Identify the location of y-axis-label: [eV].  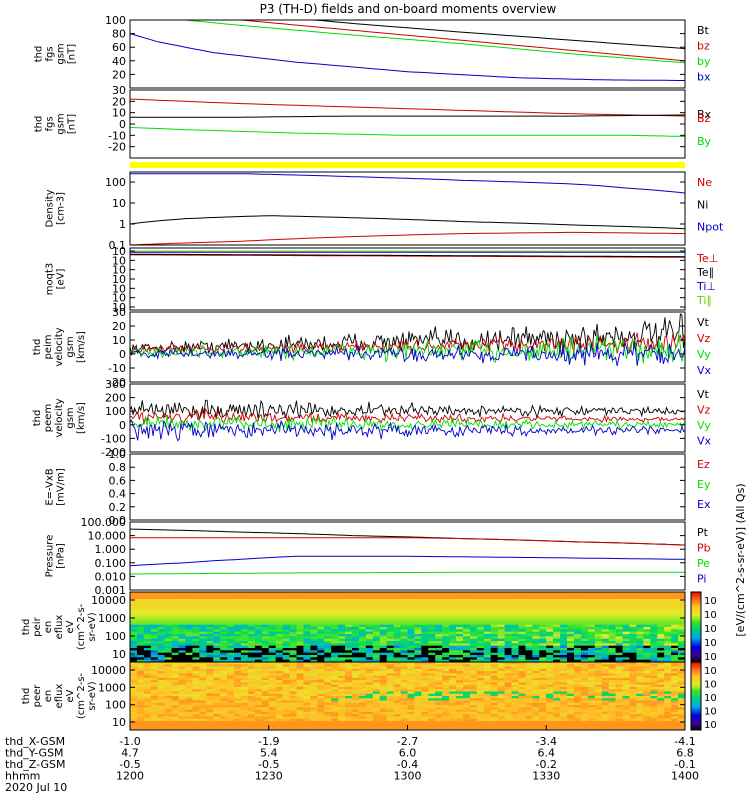
(61, 279).